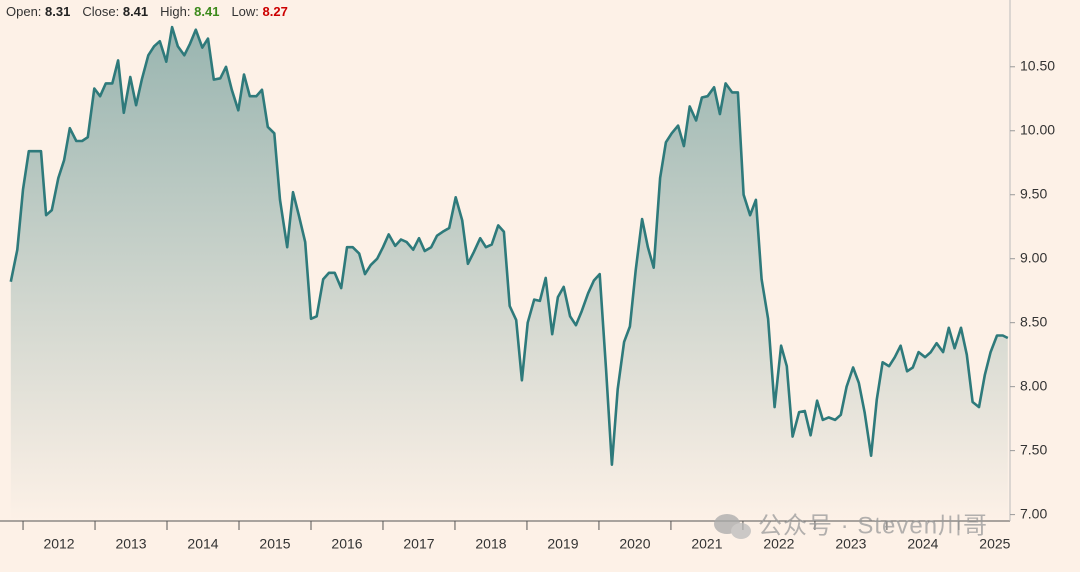 This screenshot has height=572, width=1080. I want to click on x-tick-label: 2014, so click(202, 544).